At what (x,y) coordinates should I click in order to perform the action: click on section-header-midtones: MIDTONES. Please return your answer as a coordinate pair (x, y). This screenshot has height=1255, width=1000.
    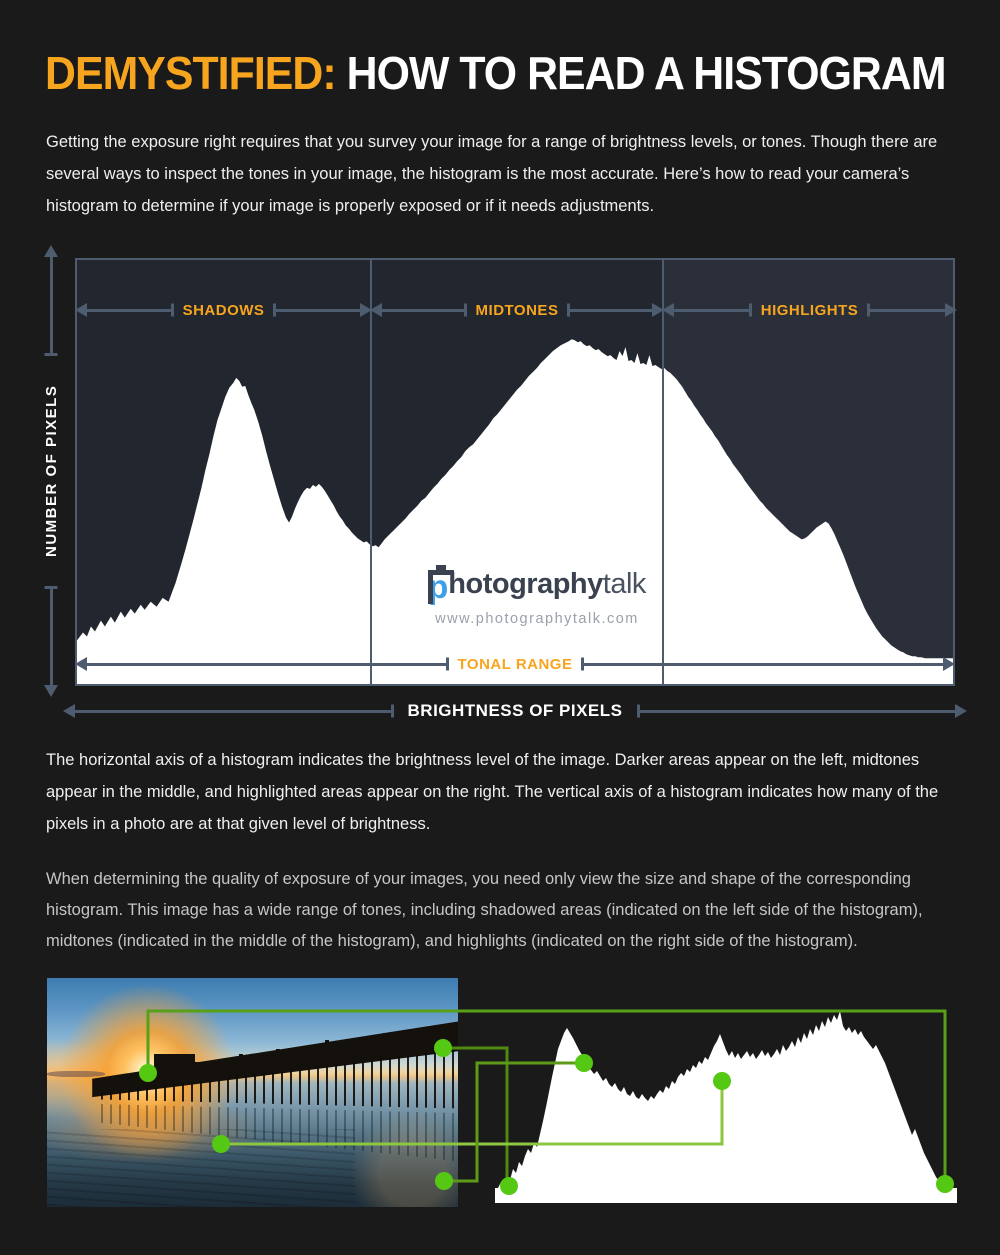
    Looking at the image, I should click on (517, 310).